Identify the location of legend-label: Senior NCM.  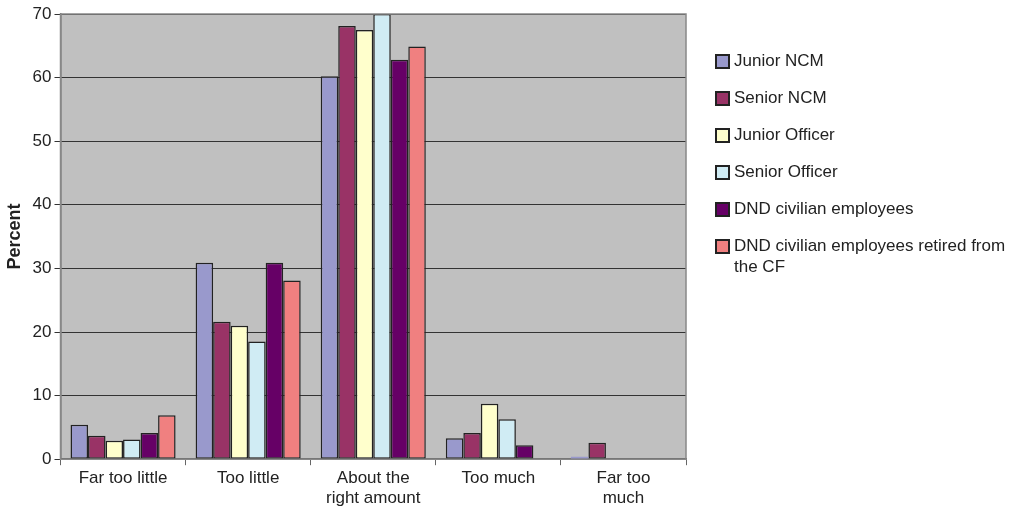
(780, 97).